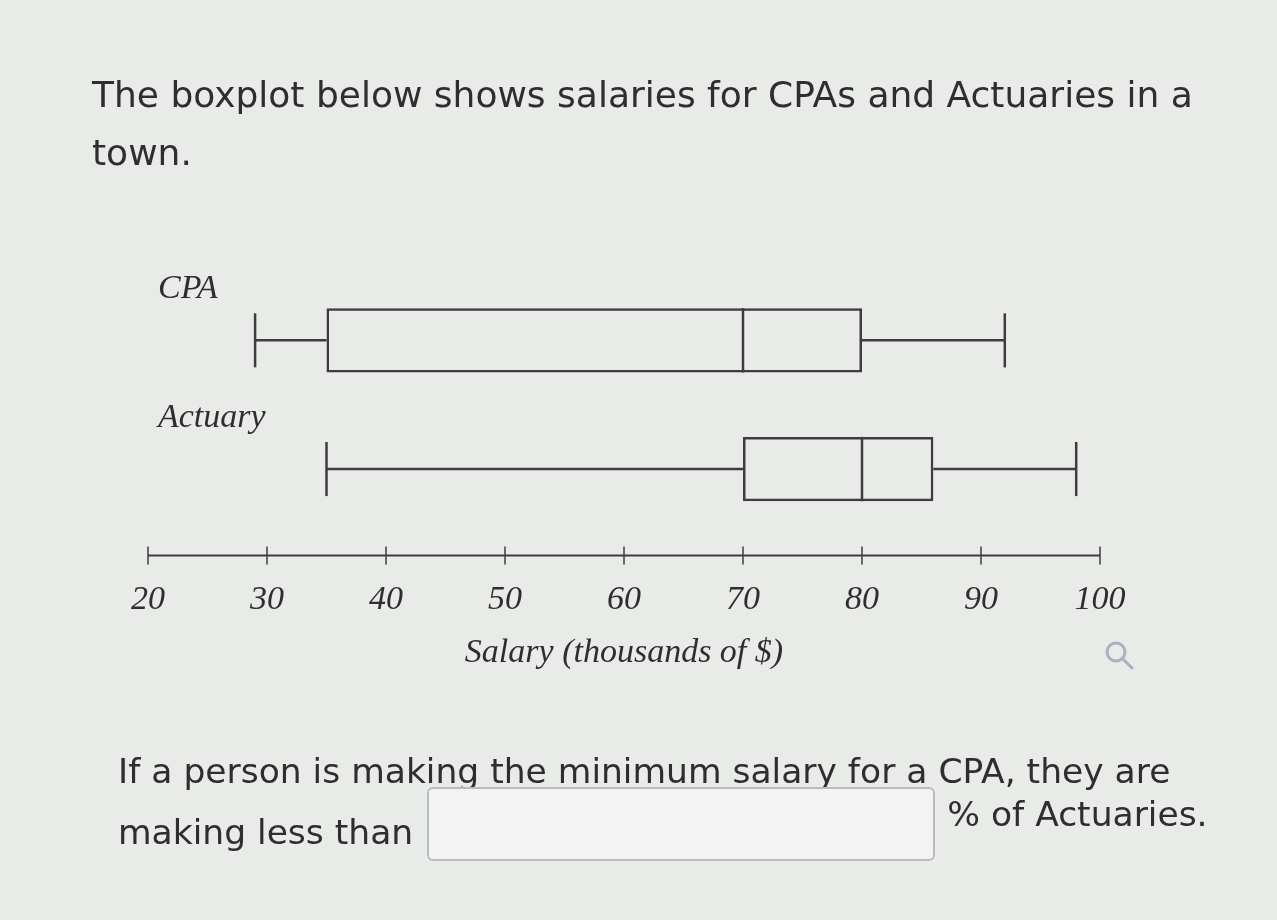 This screenshot has height=920, width=1277. I want to click on x-tick-label: 70, so click(743, 597).